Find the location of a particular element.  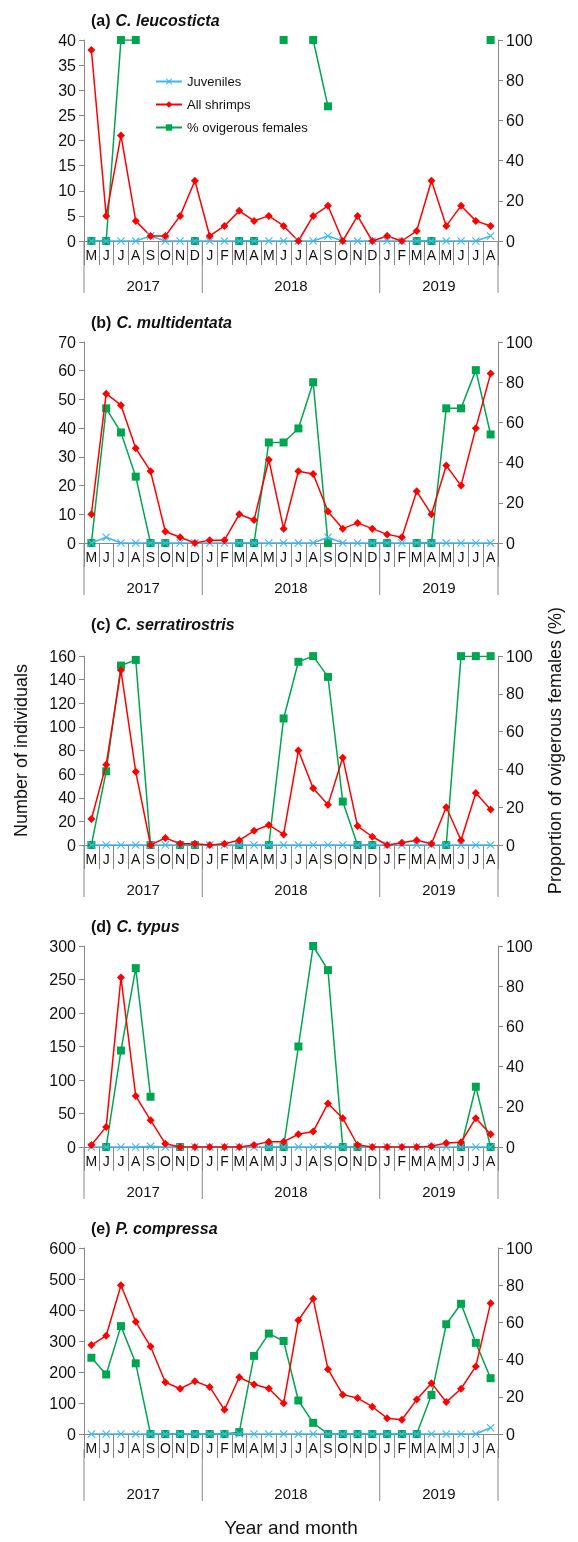

y-tick-label: 70 is located at coordinates (67, 342).